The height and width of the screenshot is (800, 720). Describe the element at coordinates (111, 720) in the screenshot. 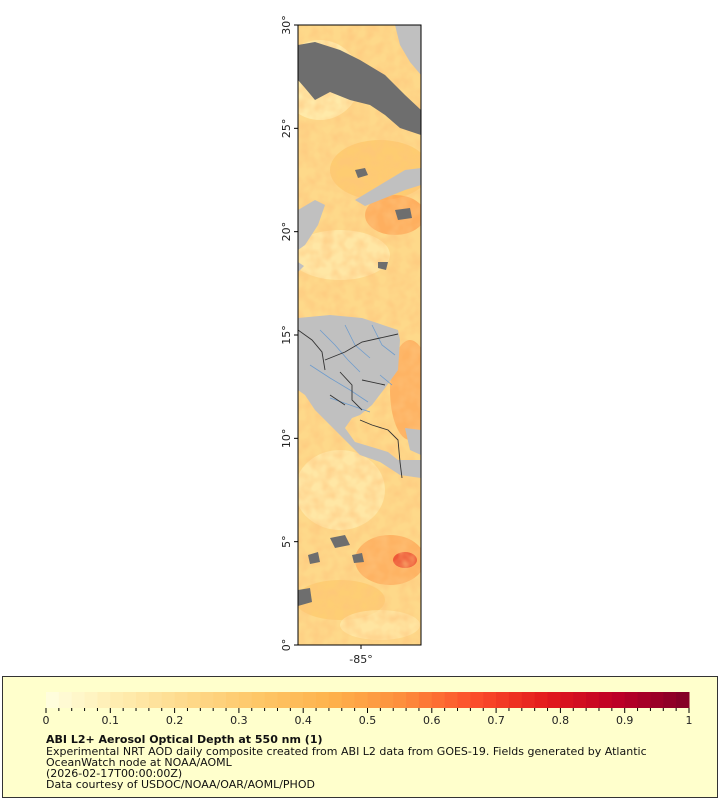

I see `colorbar-tick-label: 0.1` at that location.